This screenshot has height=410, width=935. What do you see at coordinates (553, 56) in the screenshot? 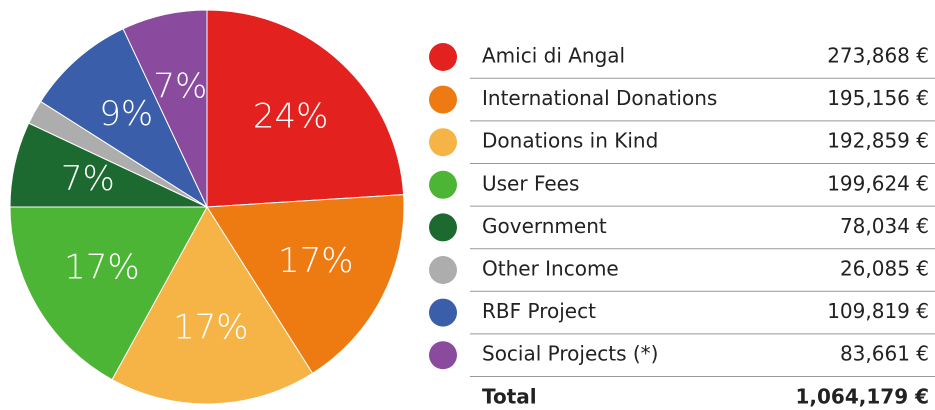
I see `legend-label: Amici di Angal` at bounding box center [553, 56].